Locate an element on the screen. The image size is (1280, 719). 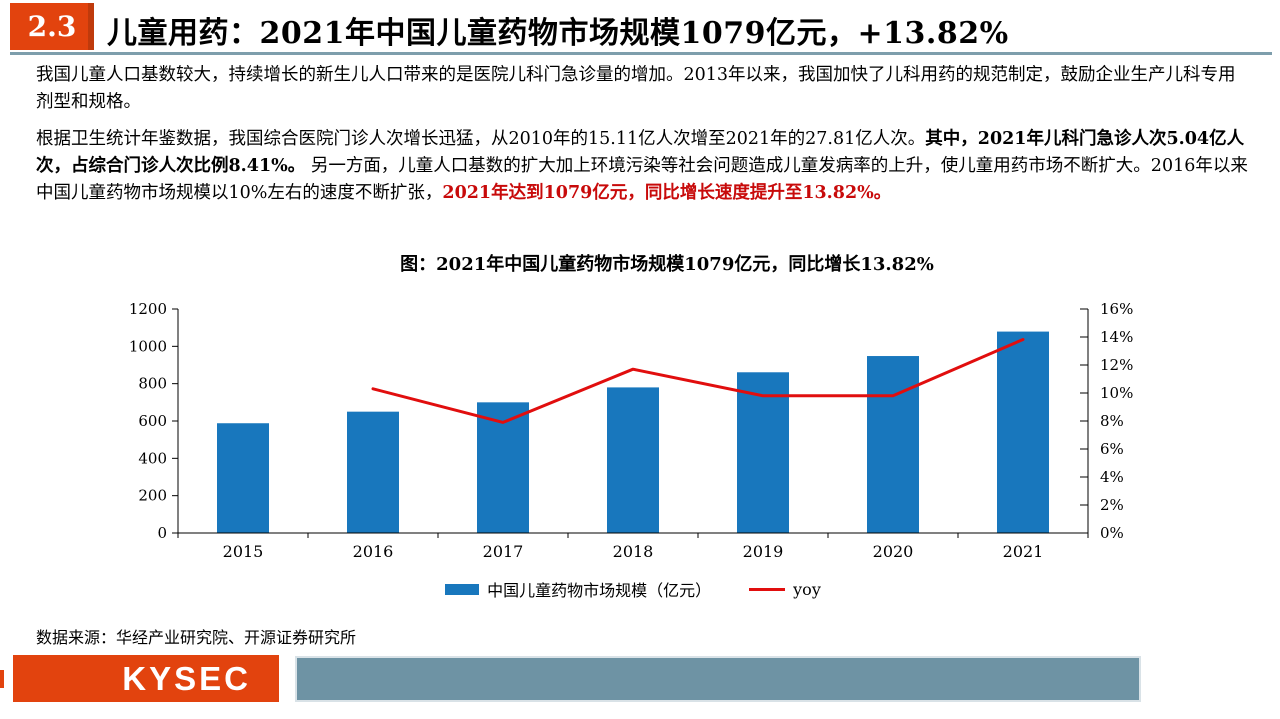
footer-edge-shape is located at coordinates (2, 679).